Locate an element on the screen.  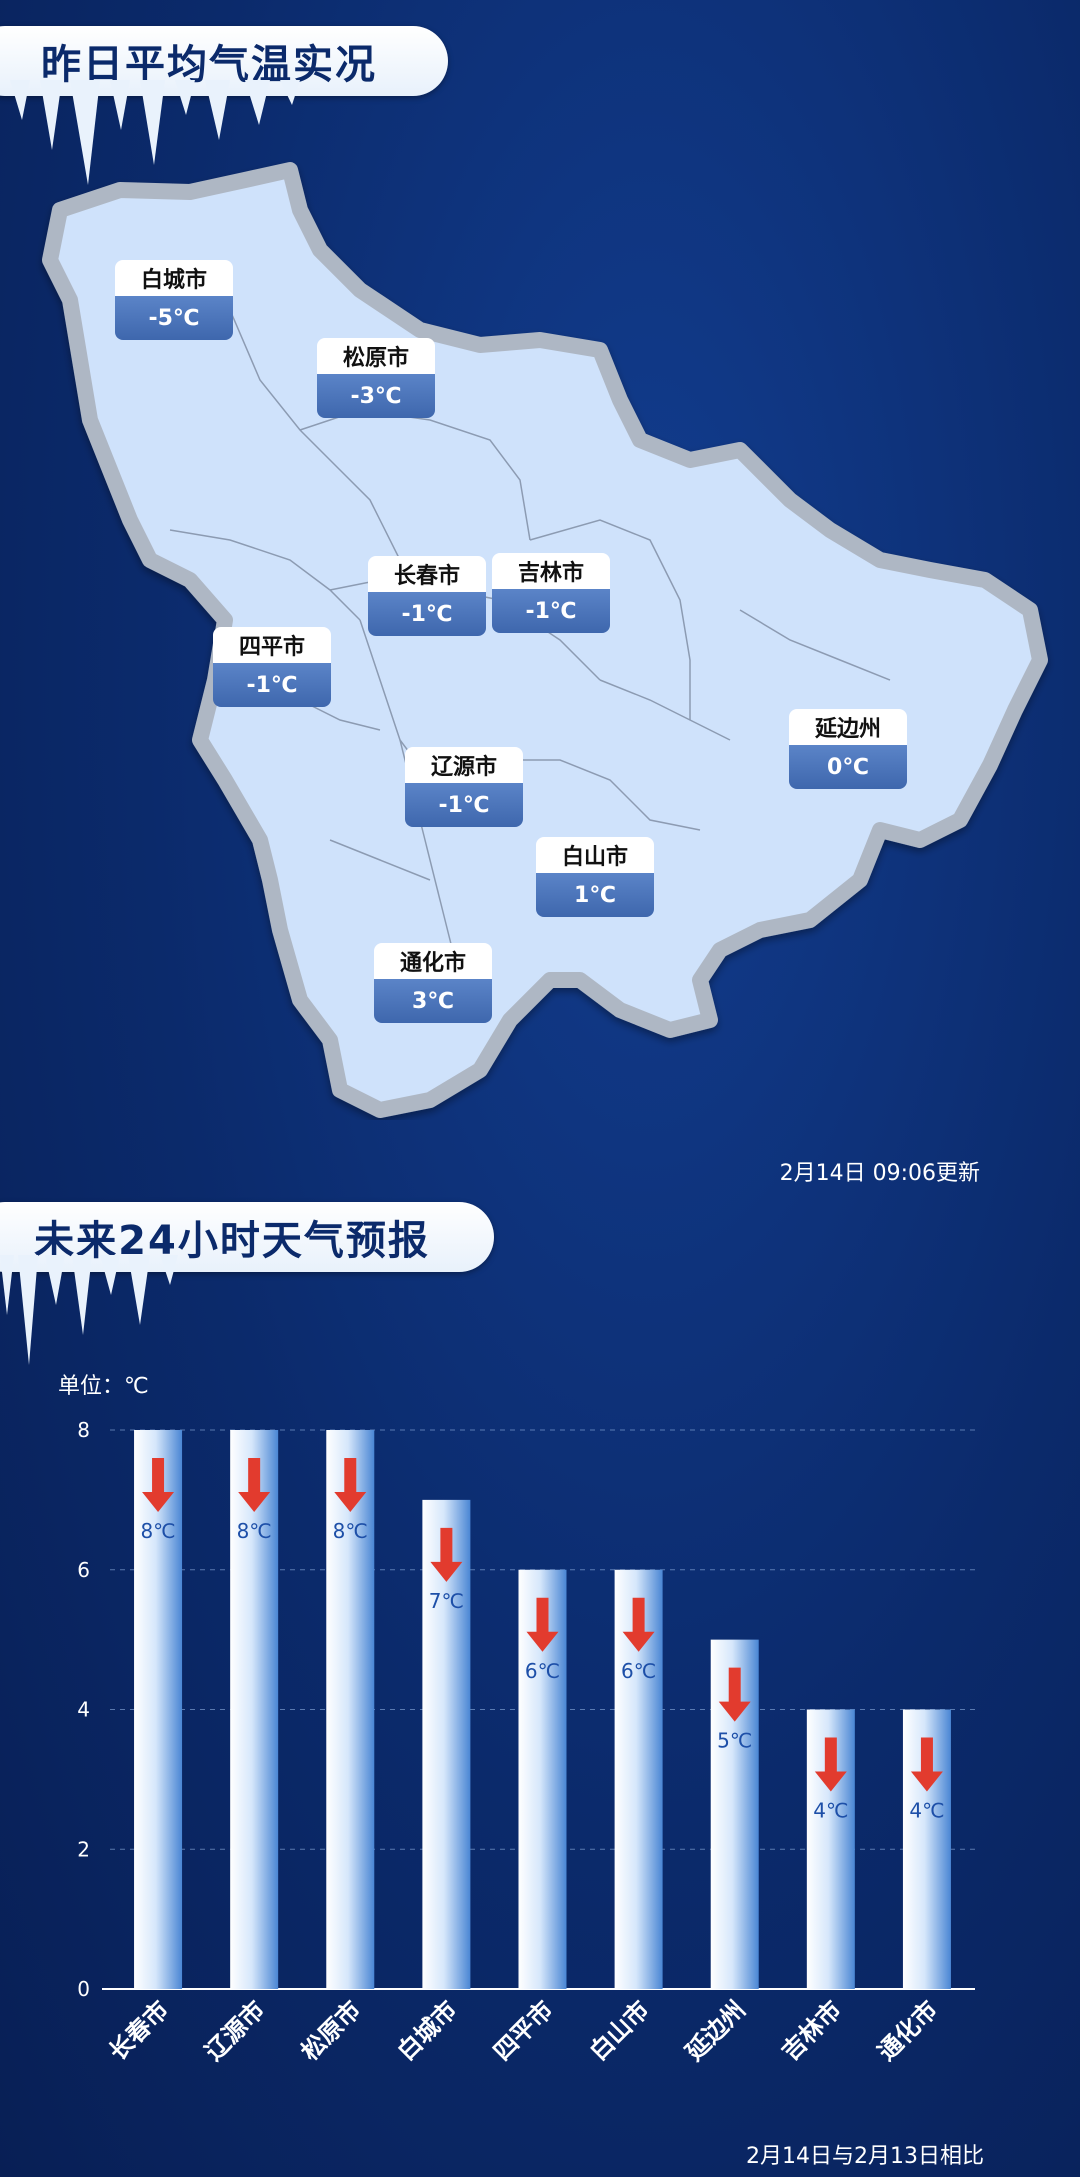
y-axis-ticks: 0 2 4 6 8 is located at coordinates (83, 1709).